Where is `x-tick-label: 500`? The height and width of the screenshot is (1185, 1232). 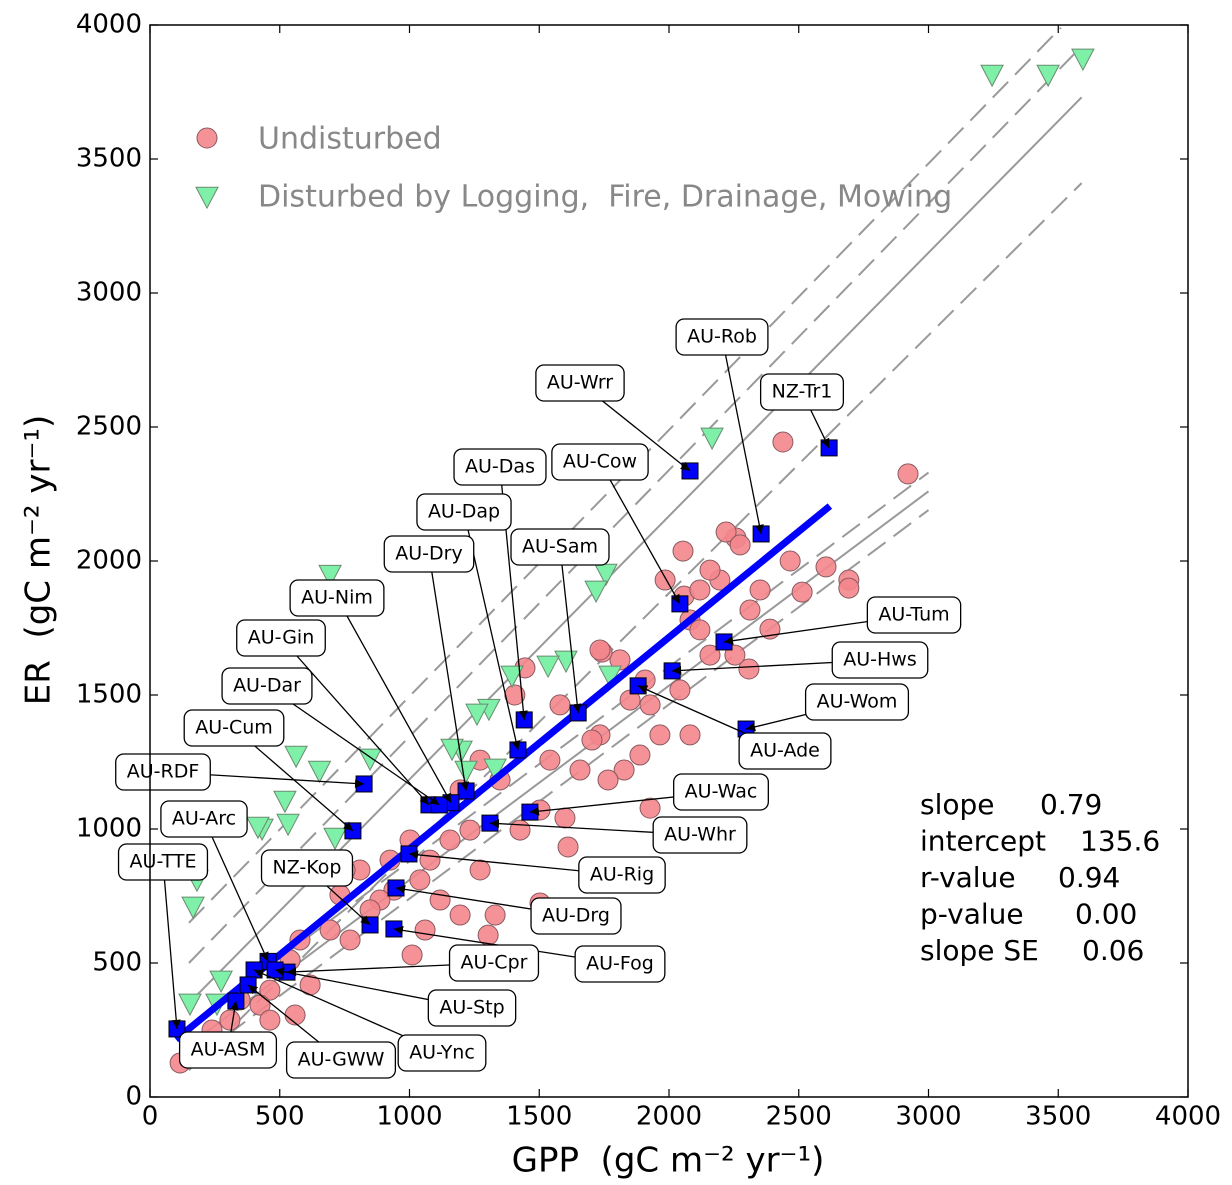
x-tick-label: 500 is located at coordinates (280, 1117).